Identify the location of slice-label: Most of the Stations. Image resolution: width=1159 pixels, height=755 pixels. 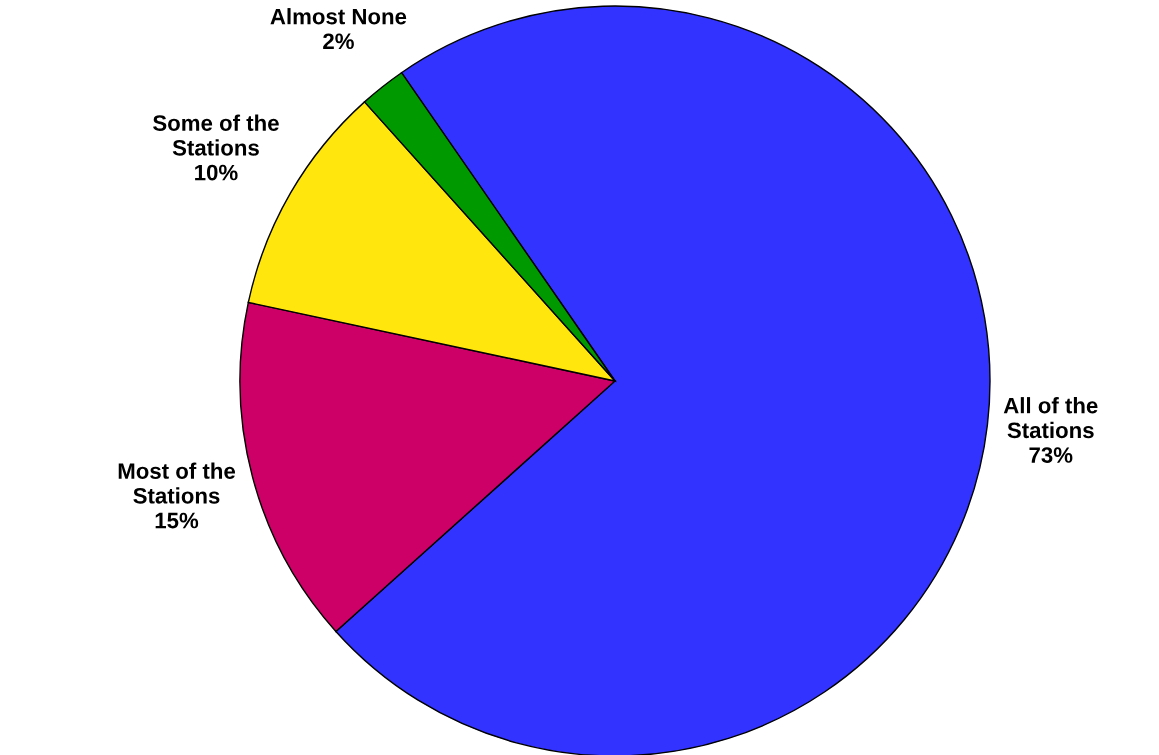
(176, 483).